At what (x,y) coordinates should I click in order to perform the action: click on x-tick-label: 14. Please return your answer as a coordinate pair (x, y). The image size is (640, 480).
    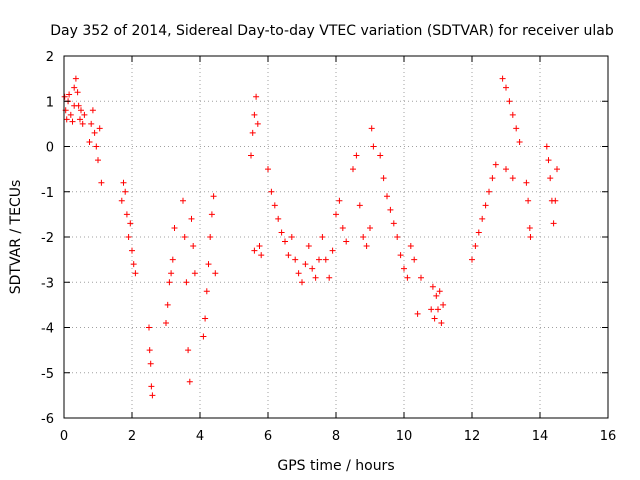
    Looking at the image, I should click on (540, 436).